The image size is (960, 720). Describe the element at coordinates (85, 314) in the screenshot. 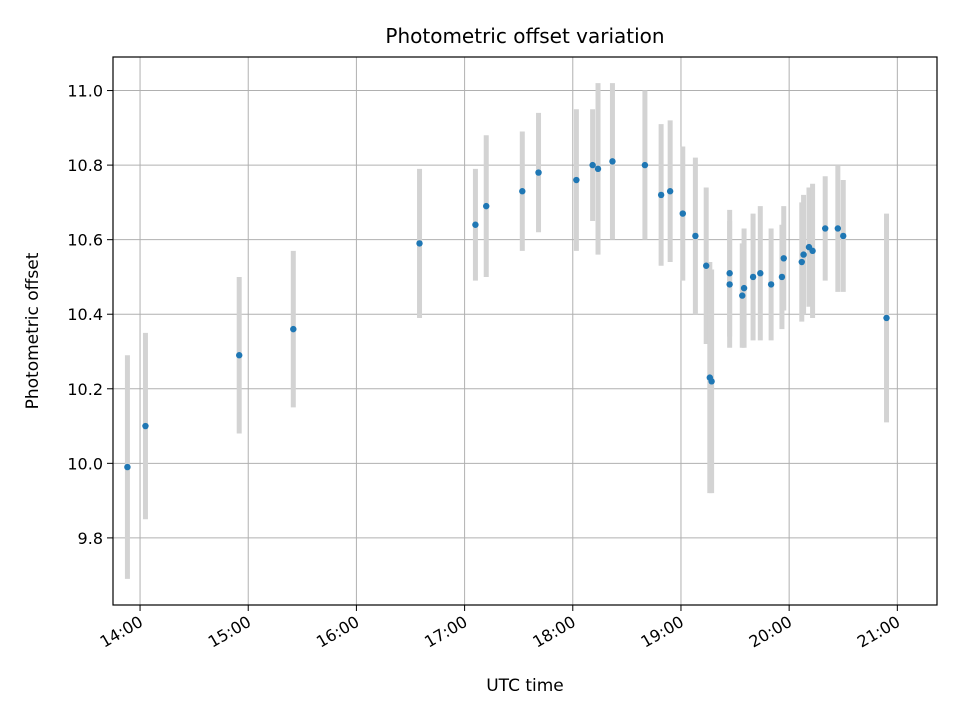

I see `y-tick-label: 10.4` at that location.